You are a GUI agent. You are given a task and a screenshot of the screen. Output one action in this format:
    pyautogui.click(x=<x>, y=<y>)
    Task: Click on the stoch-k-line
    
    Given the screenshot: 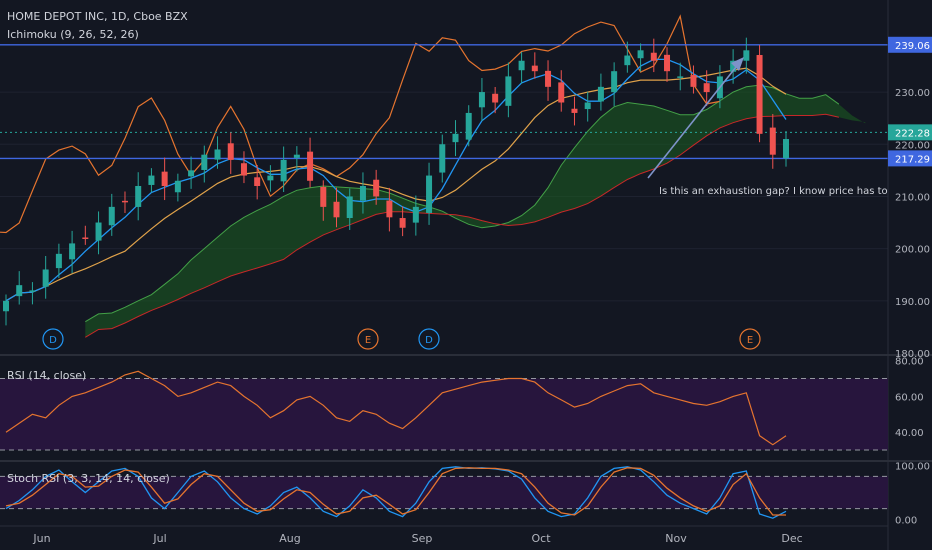 What is the action you would take?
    pyautogui.click(x=396, y=492)
    